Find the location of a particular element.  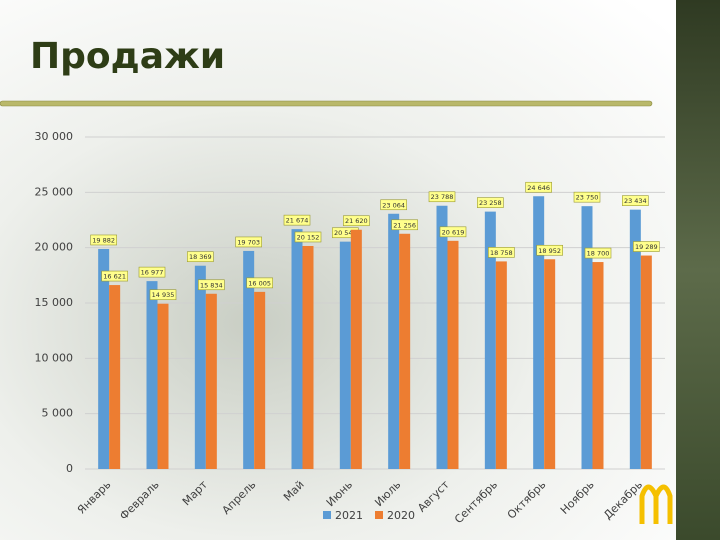

value-label: 18 952 is located at coordinates (549, 251).